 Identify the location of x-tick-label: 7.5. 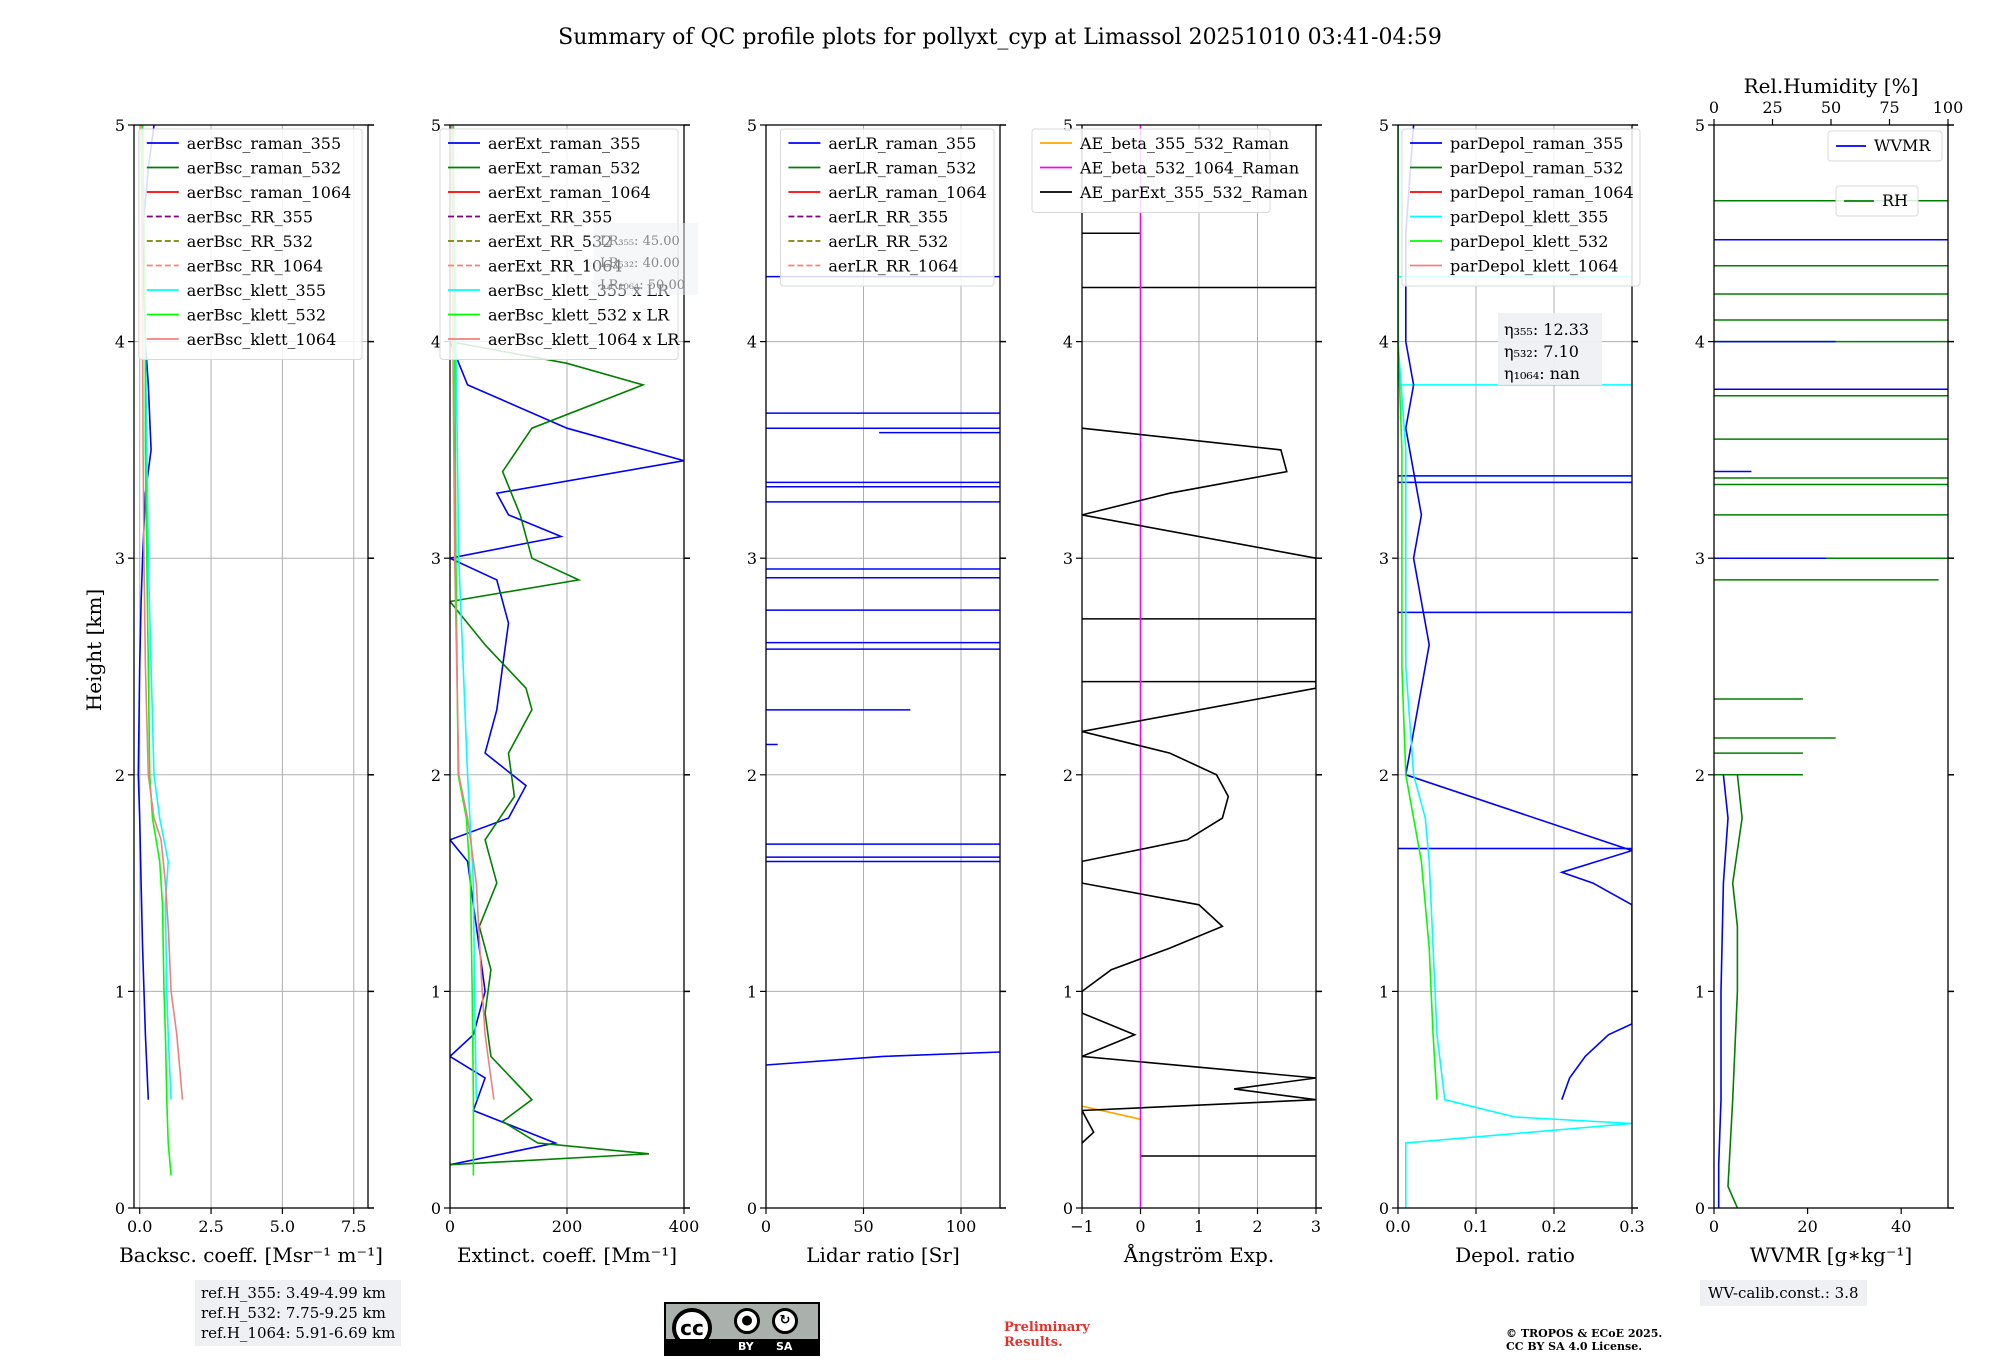
(353, 1226).